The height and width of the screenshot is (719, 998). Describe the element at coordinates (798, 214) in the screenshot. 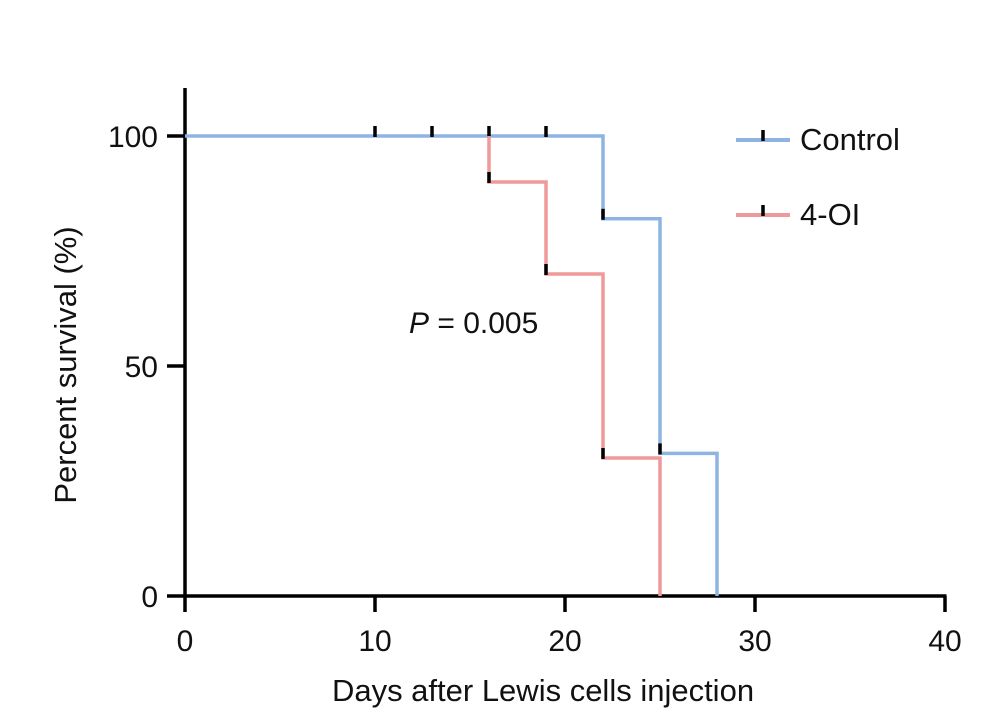

I see `legend-item-4-oi: 4-OI` at that location.